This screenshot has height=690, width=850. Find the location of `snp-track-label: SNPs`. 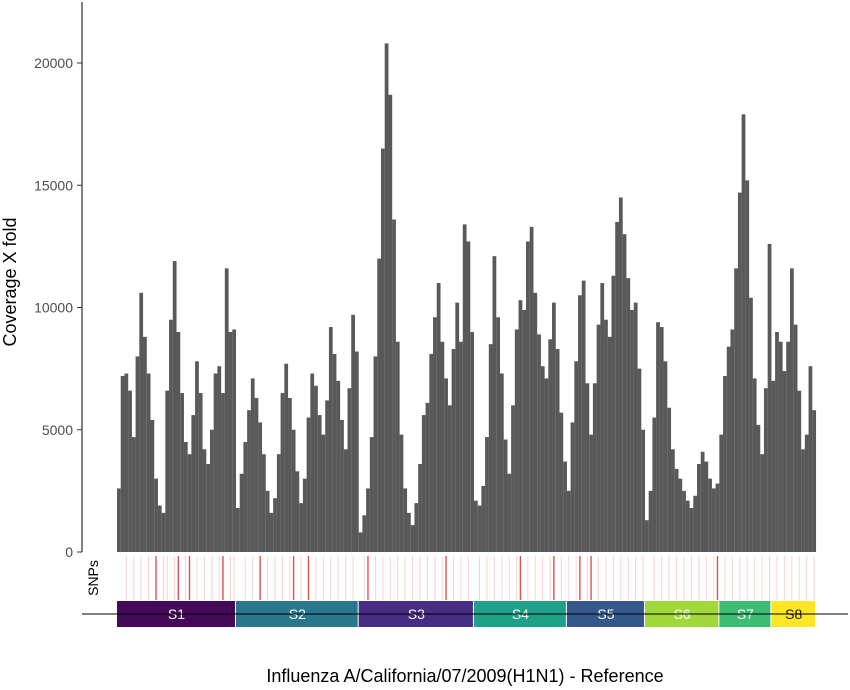

snp-track-label: SNPs is located at coordinates (93, 578).